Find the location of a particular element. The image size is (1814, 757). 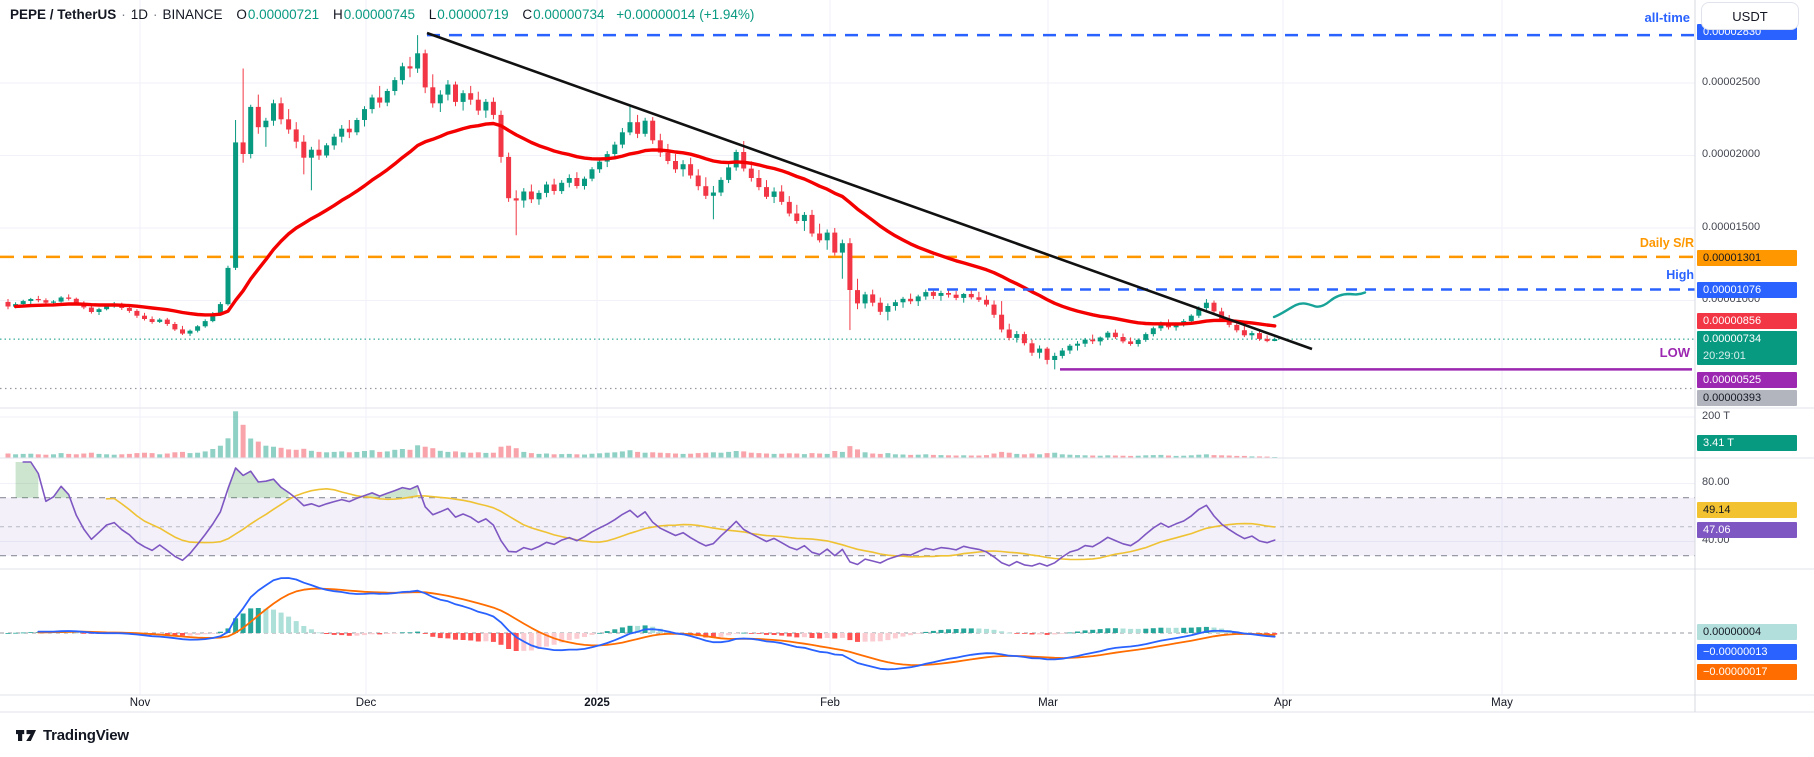

exchange-label: BINANCE is located at coordinates (192, 14).